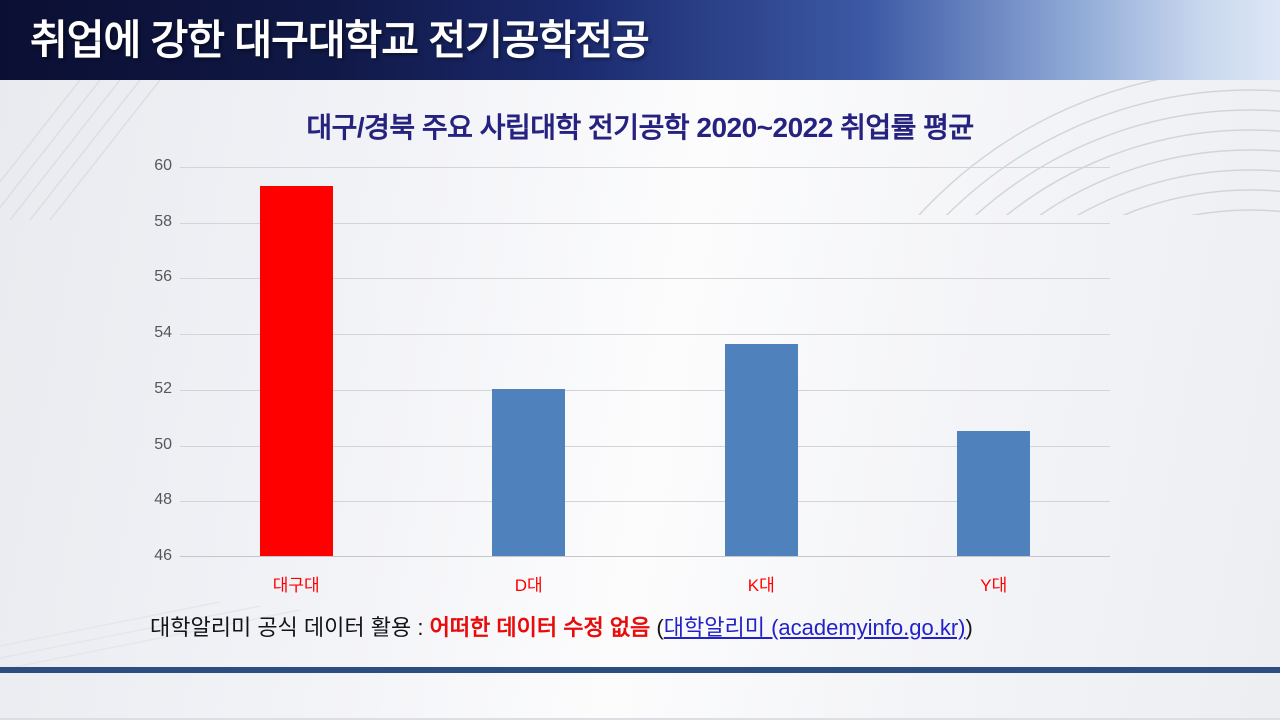 This screenshot has width=1280, height=720. Describe the element at coordinates (163, 500) in the screenshot. I see `y-axis-tick-label: 48` at that location.